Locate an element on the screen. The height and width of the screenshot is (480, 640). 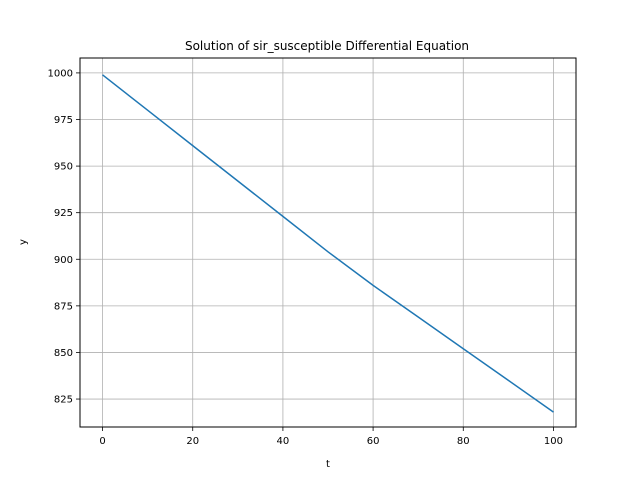
y-tick-label: 975 is located at coordinates (63, 120).